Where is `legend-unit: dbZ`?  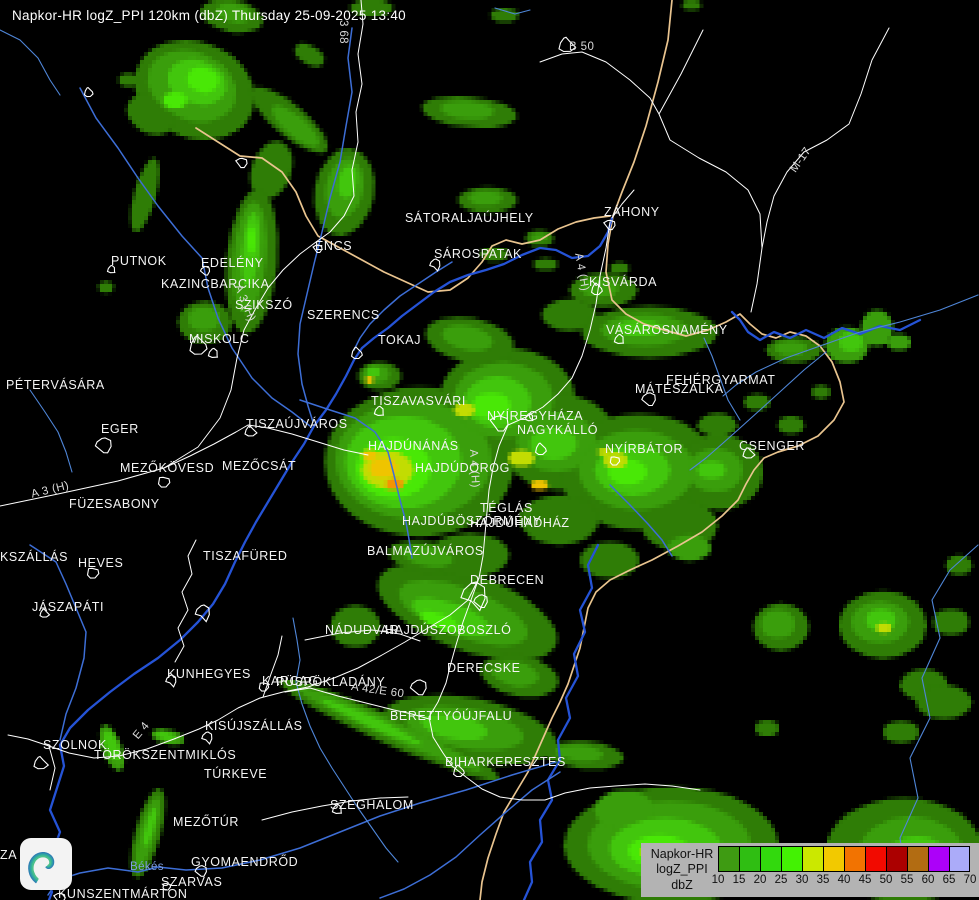
legend-unit: dbZ is located at coordinates (682, 885).